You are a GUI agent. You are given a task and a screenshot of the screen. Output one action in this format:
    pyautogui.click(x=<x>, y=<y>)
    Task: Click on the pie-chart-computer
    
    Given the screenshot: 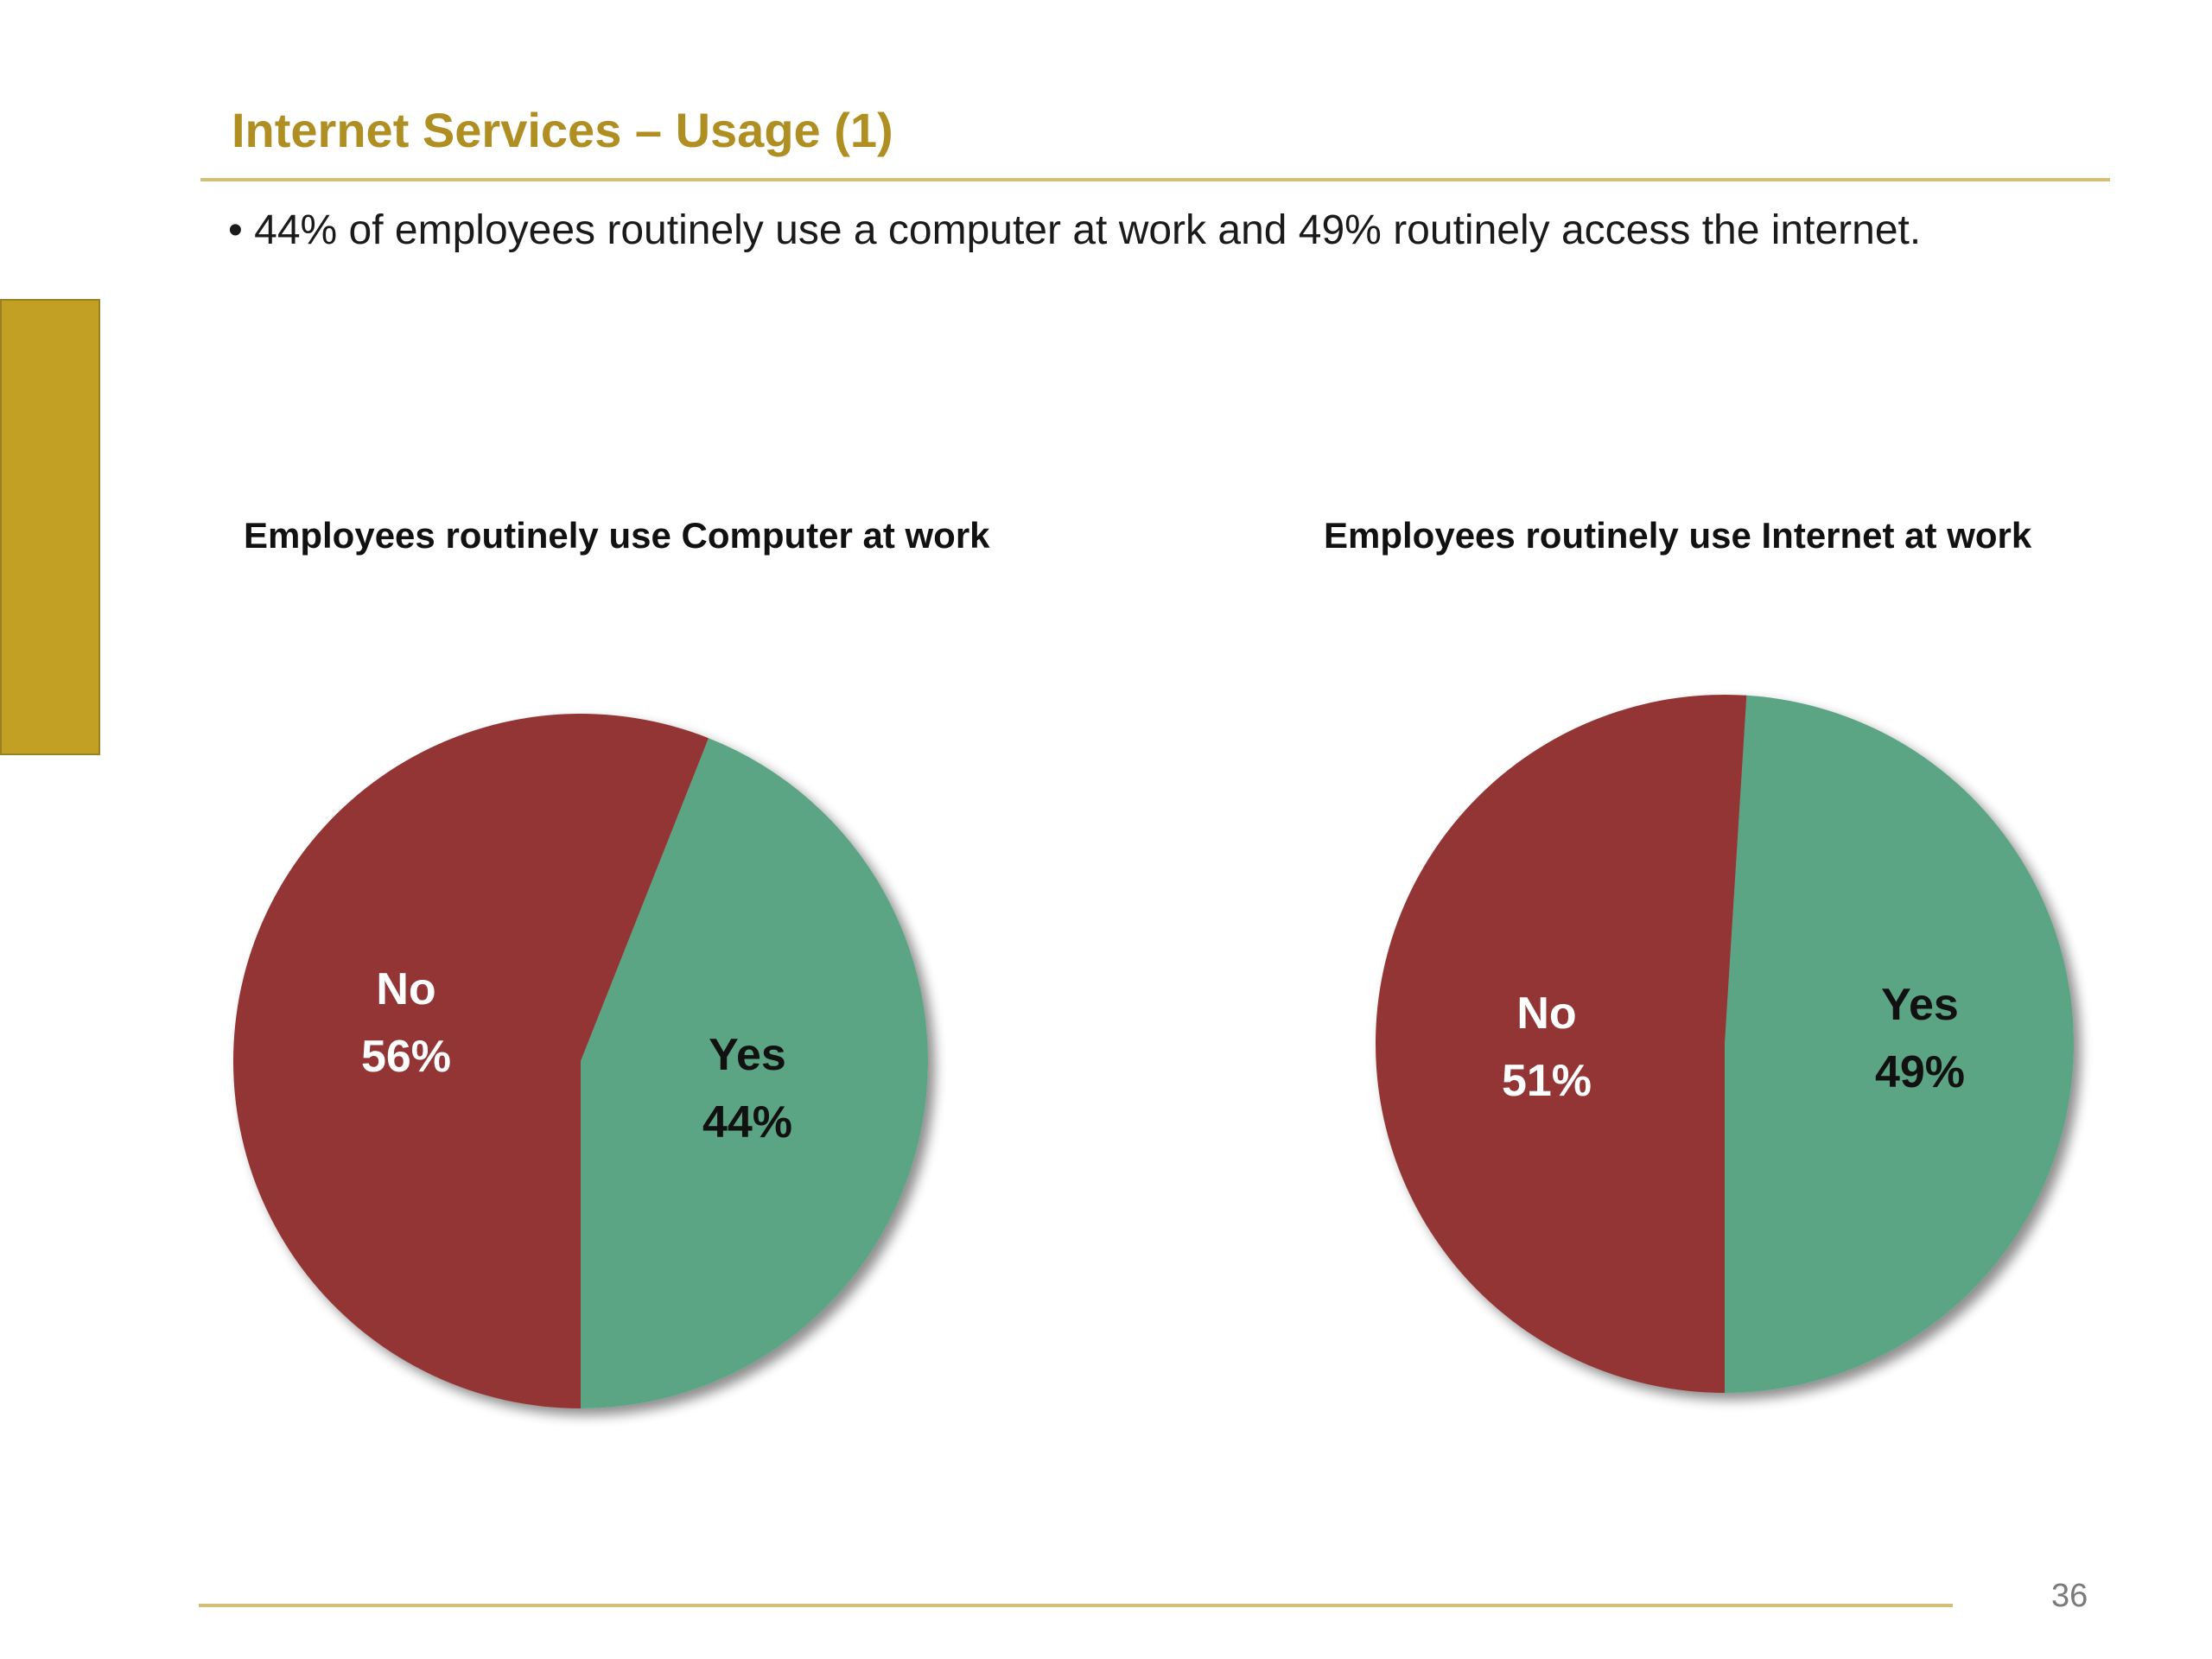 What is the action you would take?
    pyautogui.click(x=580, y=1060)
    